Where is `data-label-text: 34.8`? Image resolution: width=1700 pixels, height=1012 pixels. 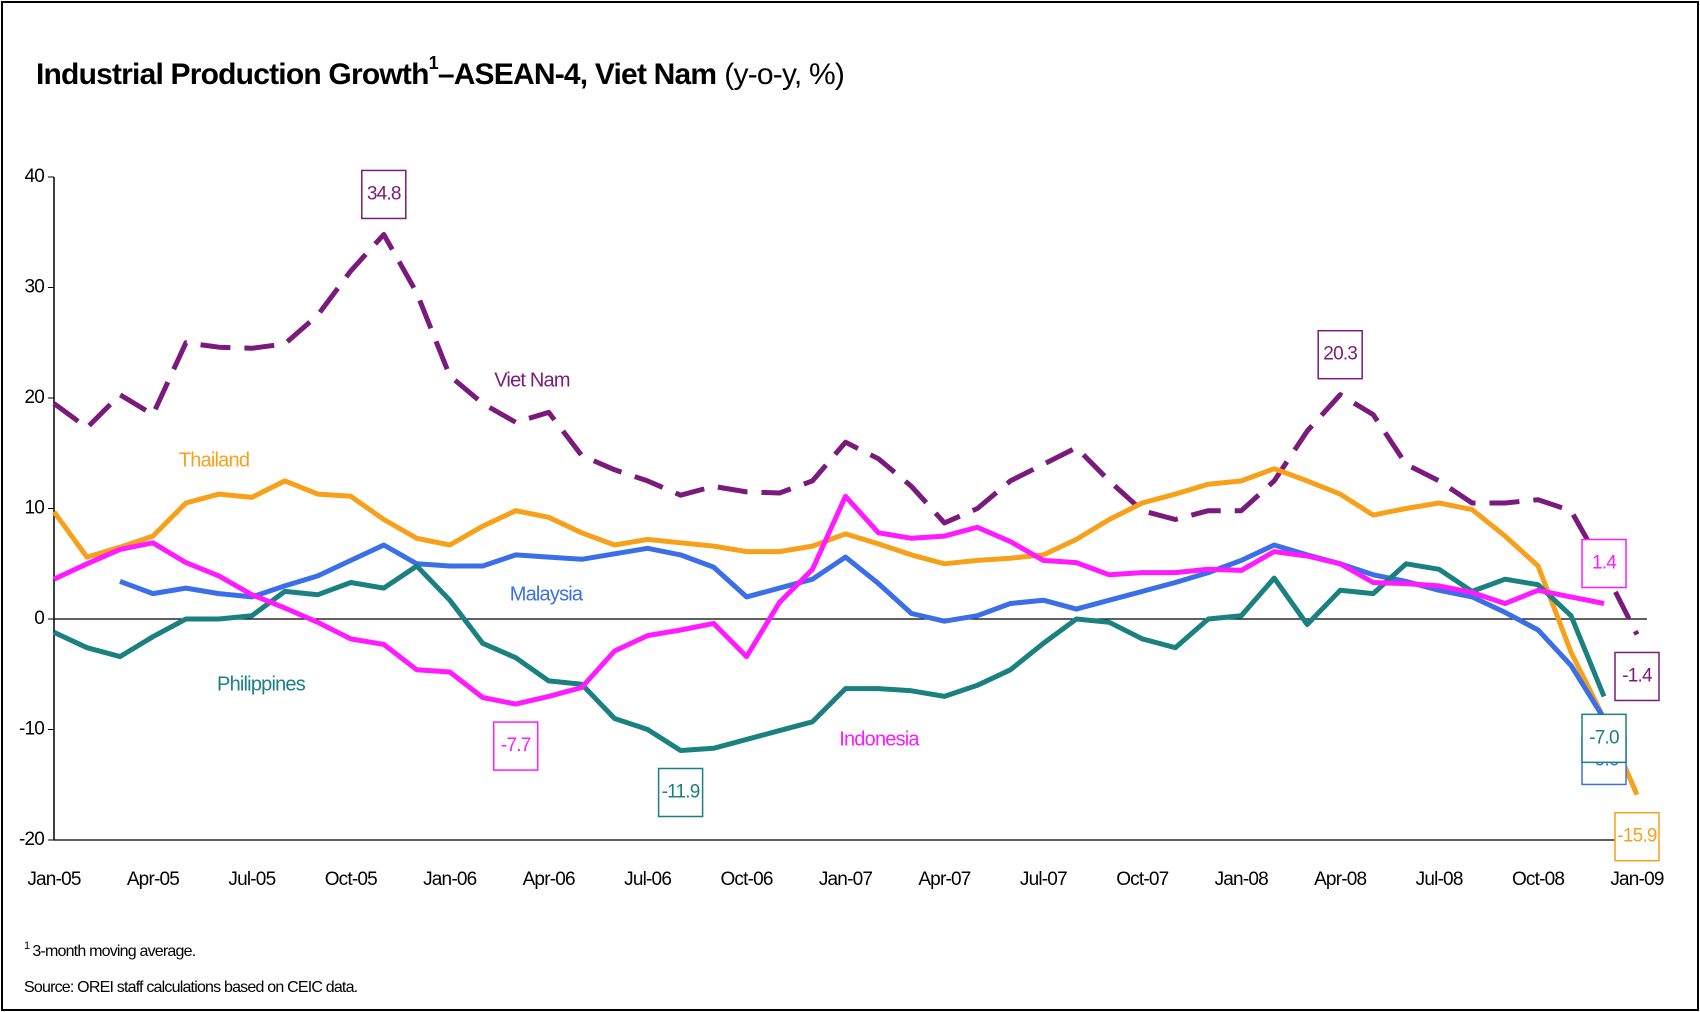 data-label-text: 34.8 is located at coordinates (384, 193).